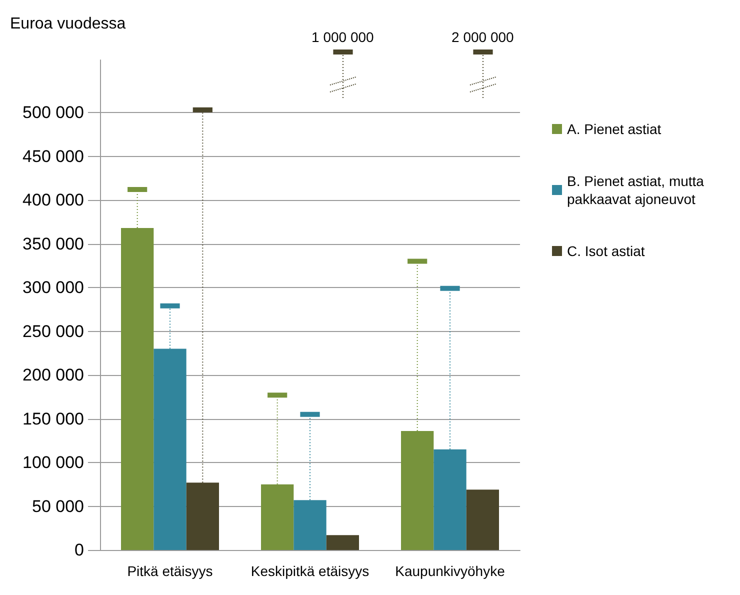  Describe the element at coordinates (53, 200) in the screenshot. I see `y-tick-label: 400 000` at that location.